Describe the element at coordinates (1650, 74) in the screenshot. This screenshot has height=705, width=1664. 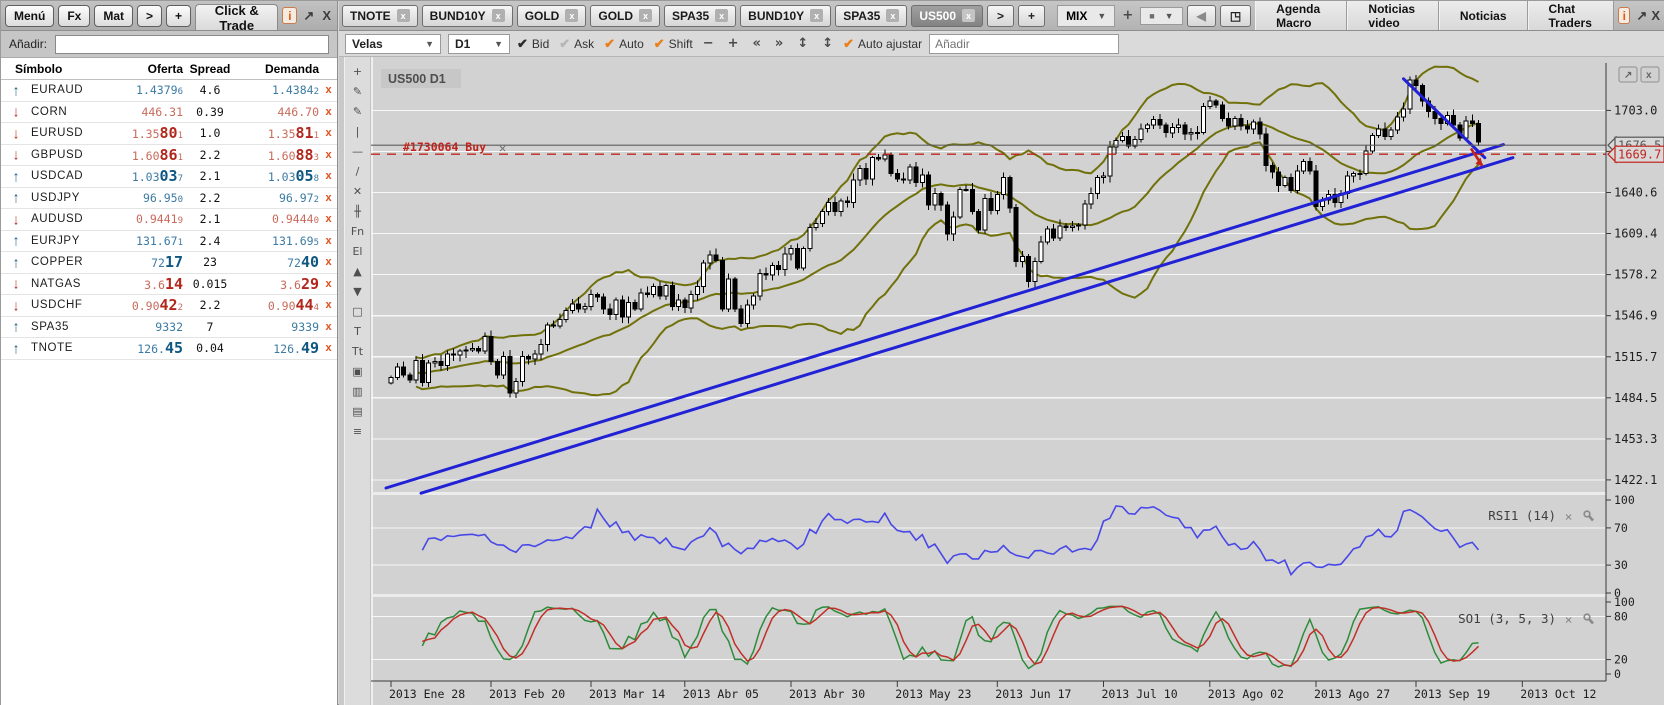
I see `chart-close-button: x` at that location.